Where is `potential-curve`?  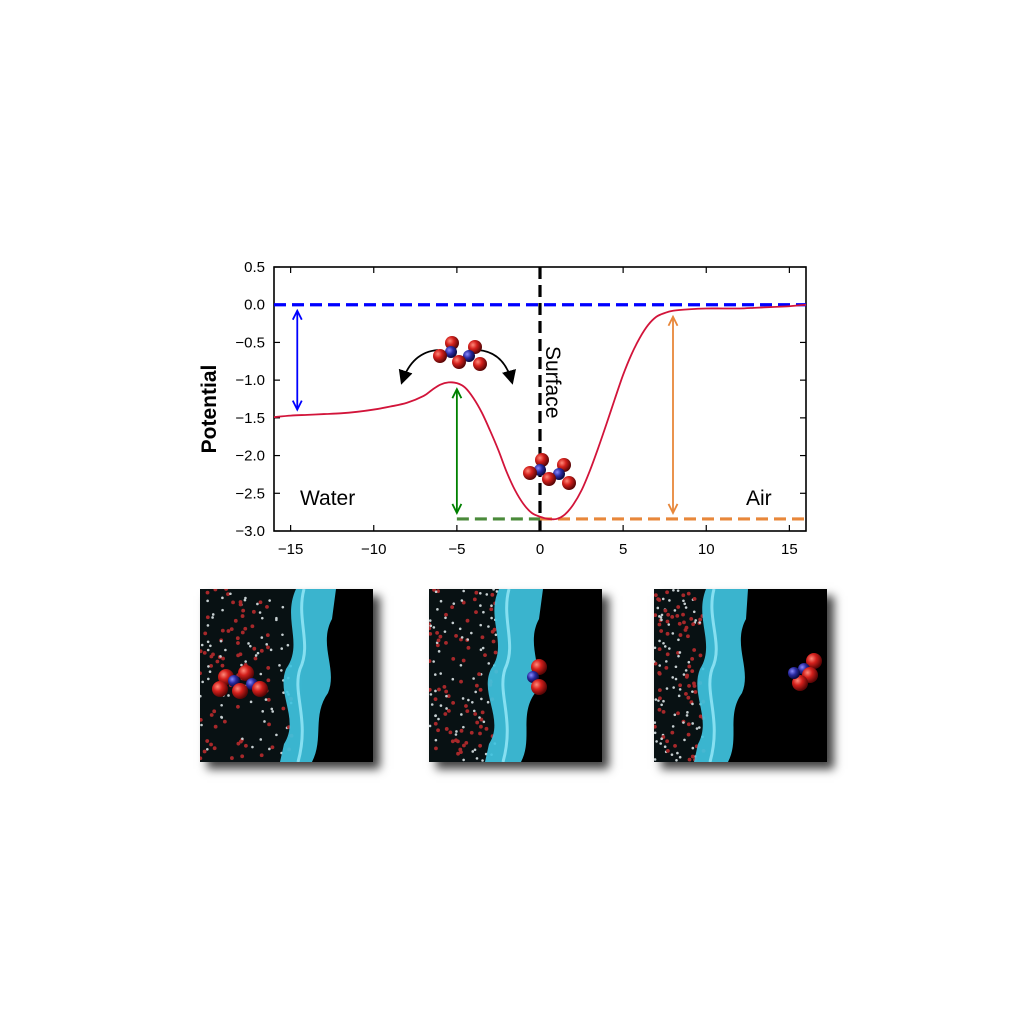
potential-curve is located at coordinates (540, 412).